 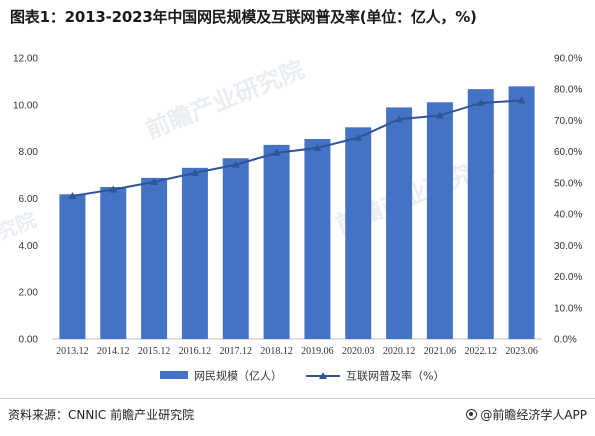 I want to click on y-left-tick-label: 12.00, so click(x=25, y=59).